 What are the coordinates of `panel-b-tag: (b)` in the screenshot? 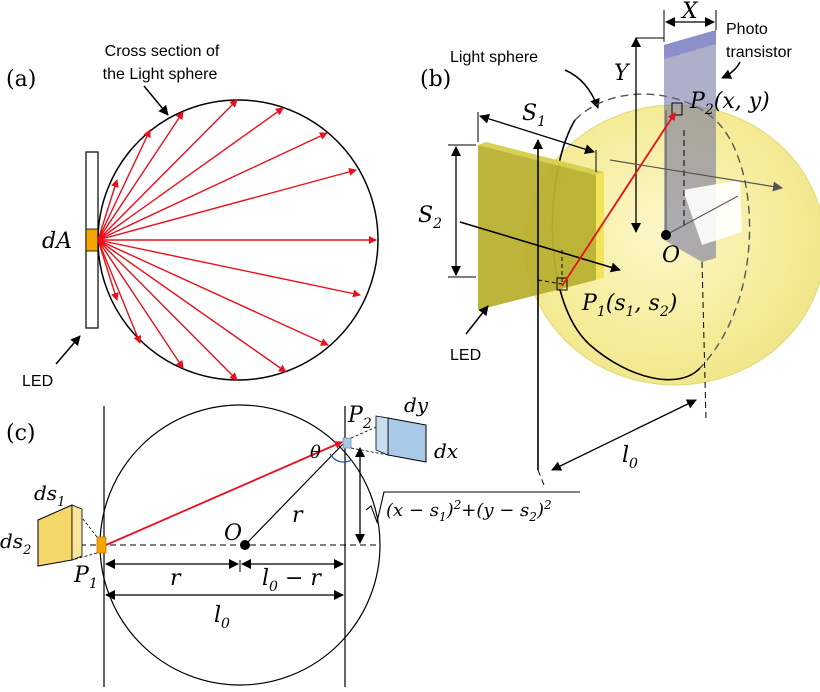 It's located at (435, 79).